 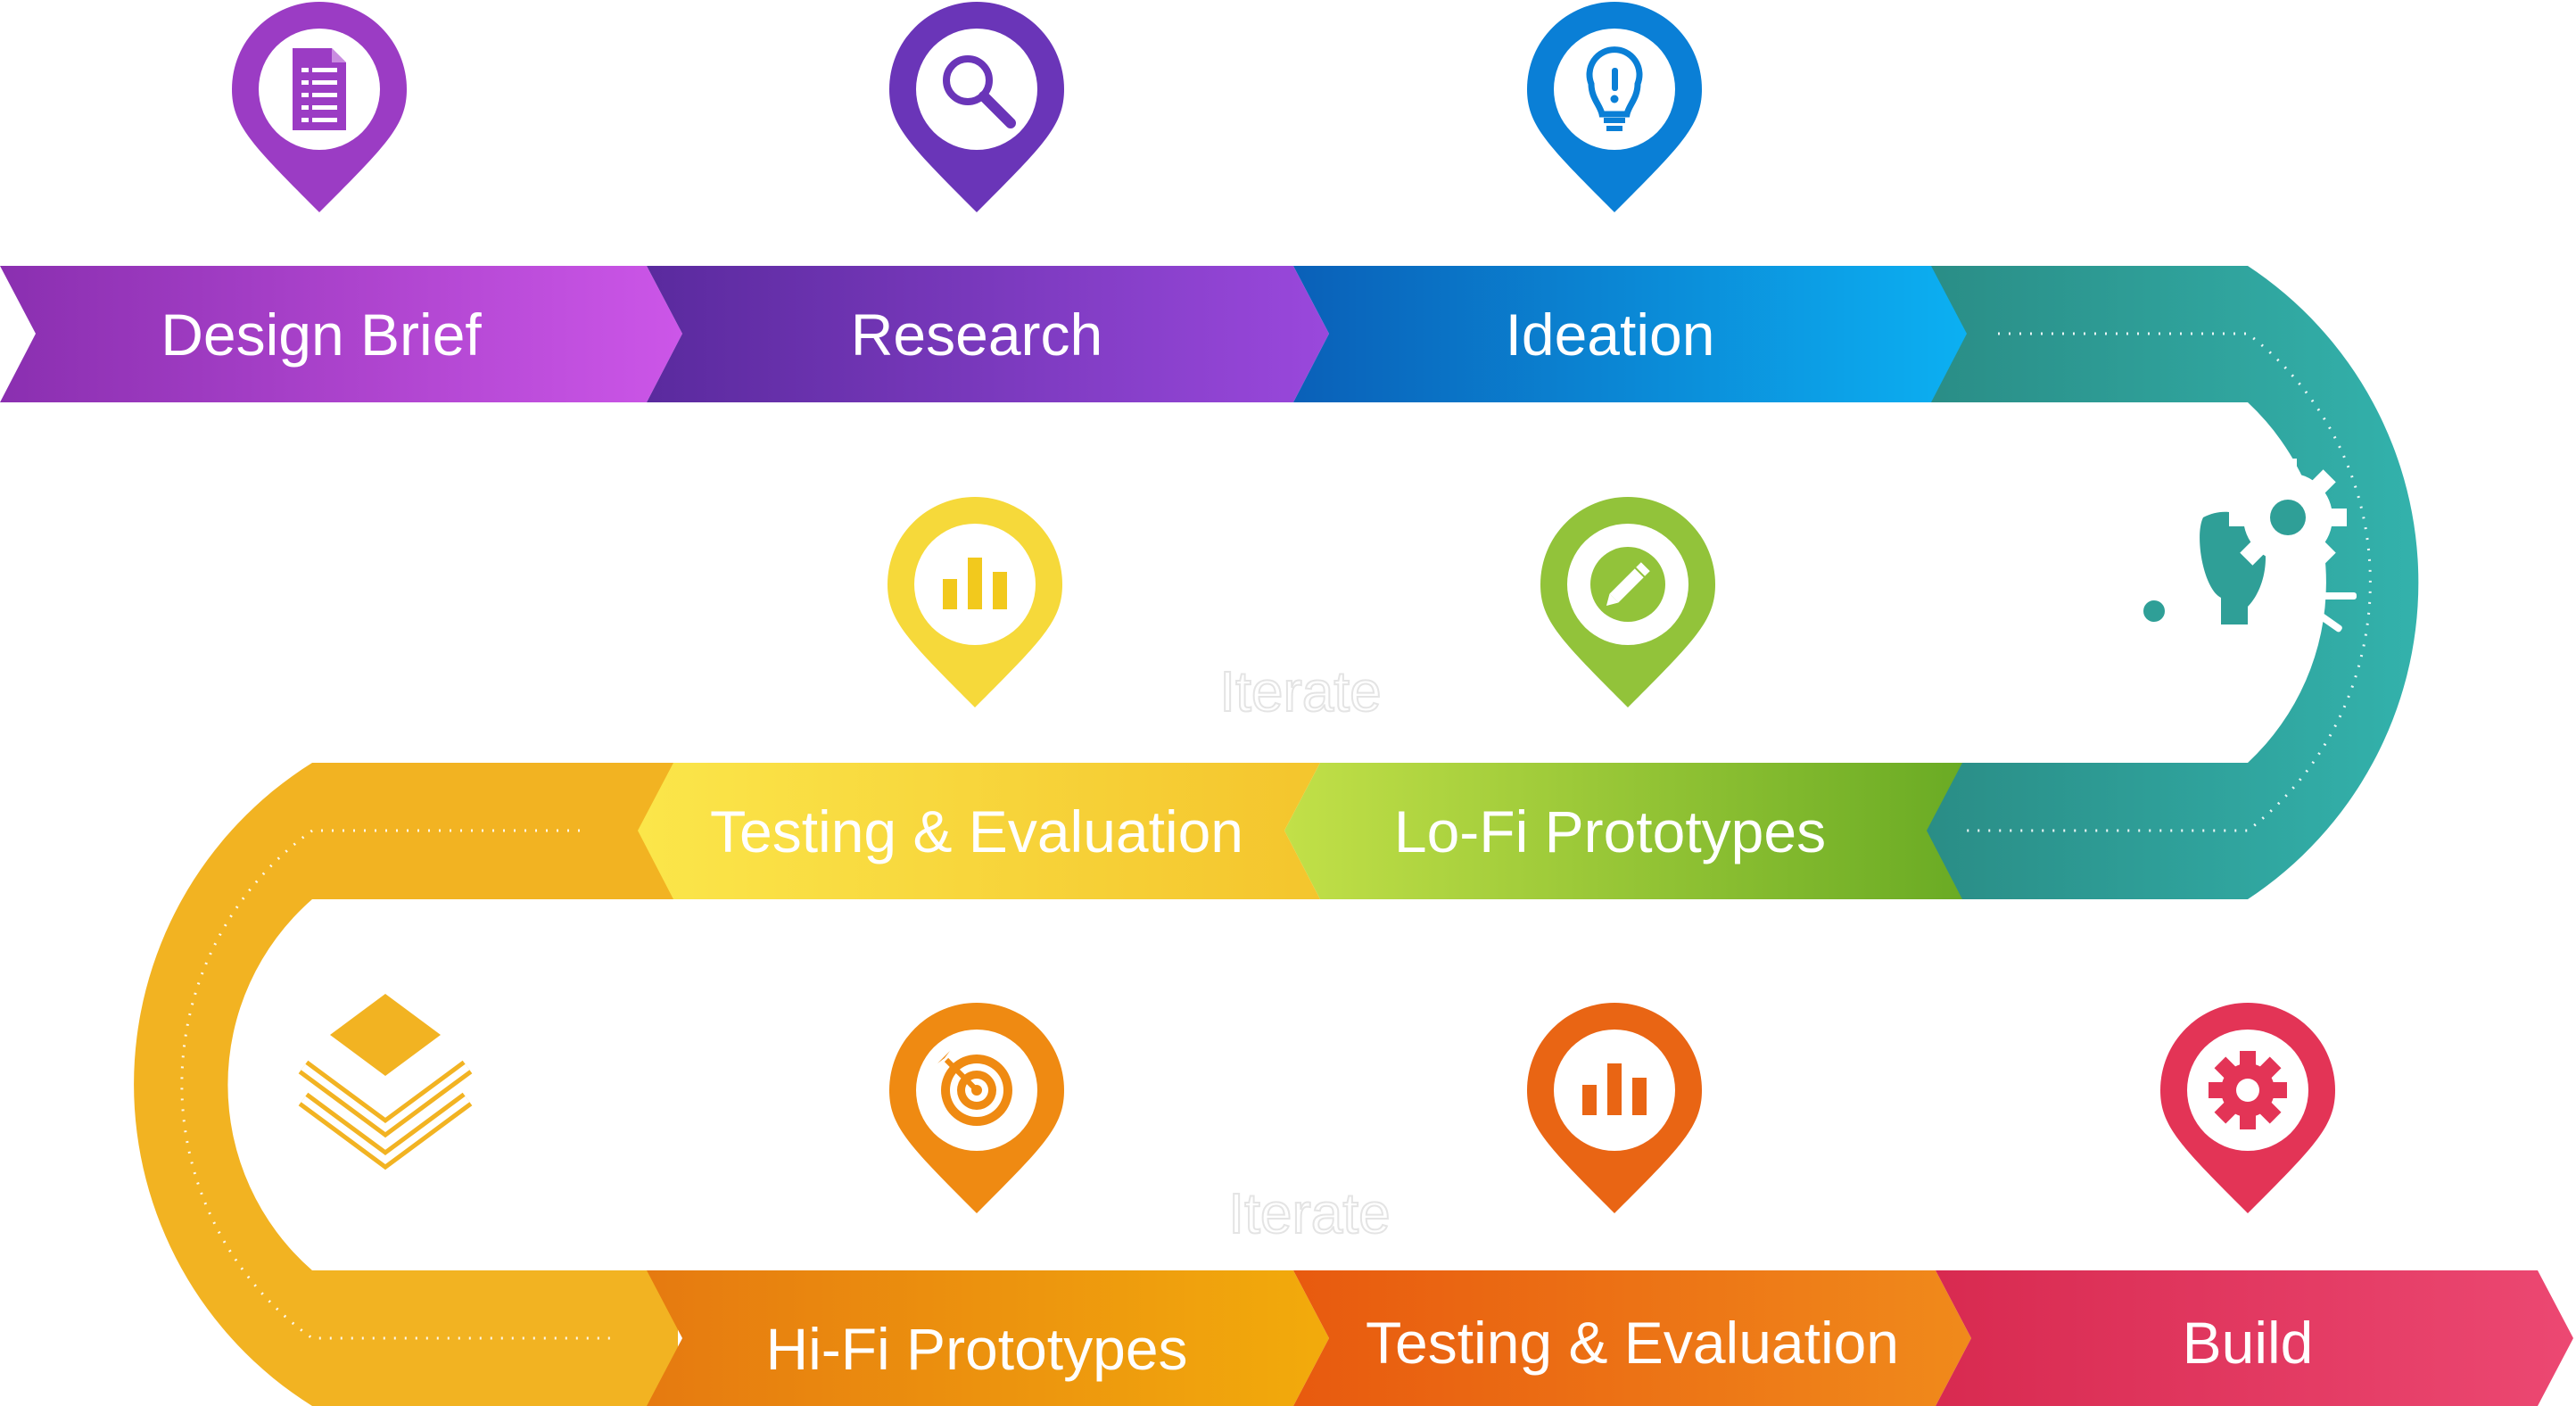 What do you see at coordinates (1628, 584) in the screenshot?
I see `pencil-icon` at bounding box center [1628, 584].